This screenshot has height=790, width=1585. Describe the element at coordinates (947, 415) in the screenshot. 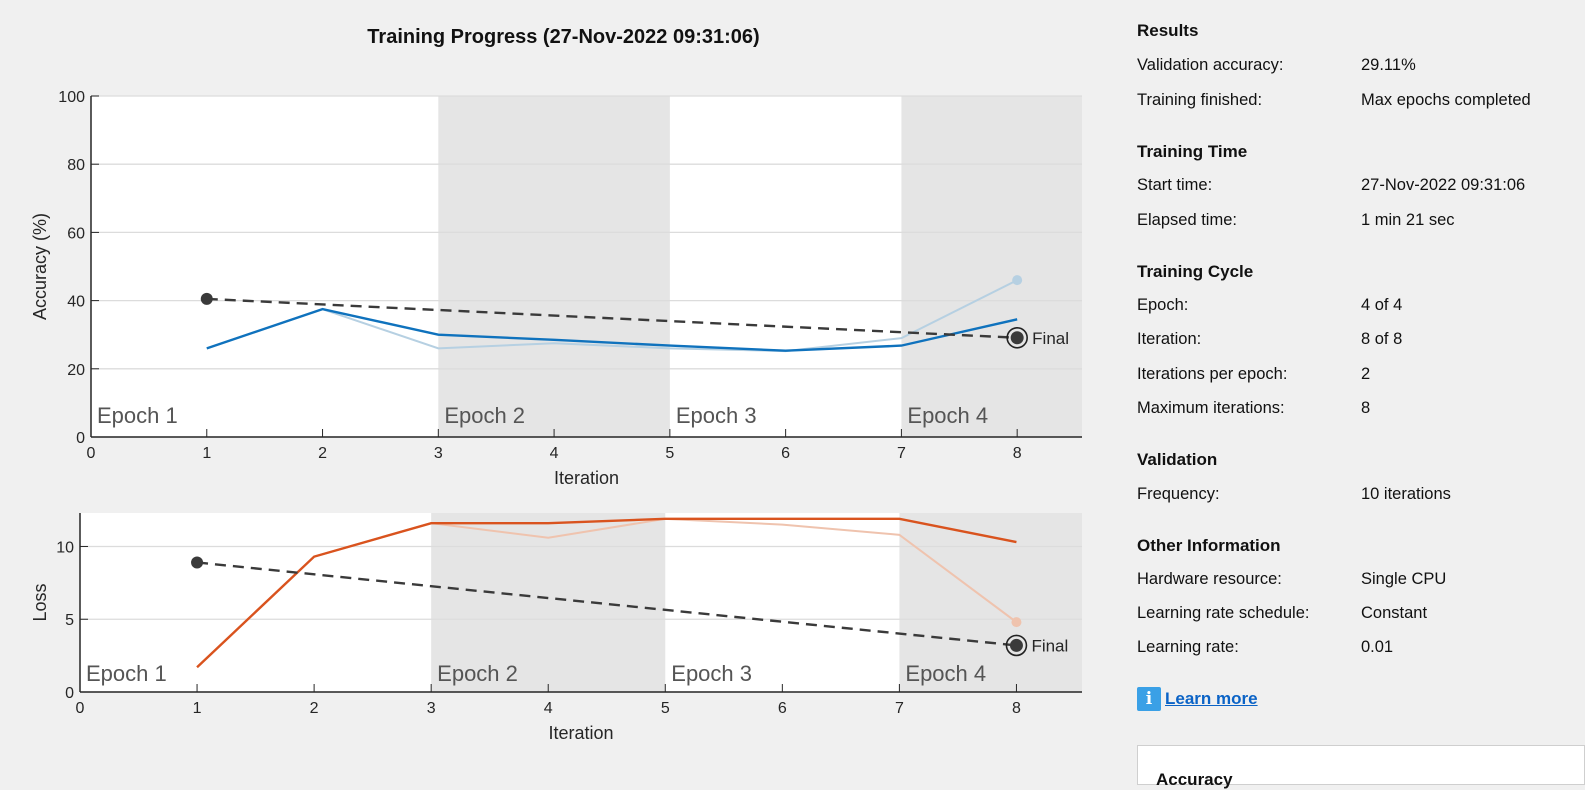

I see `accuracy-epoch-label-4: Epoch 4` at that location.